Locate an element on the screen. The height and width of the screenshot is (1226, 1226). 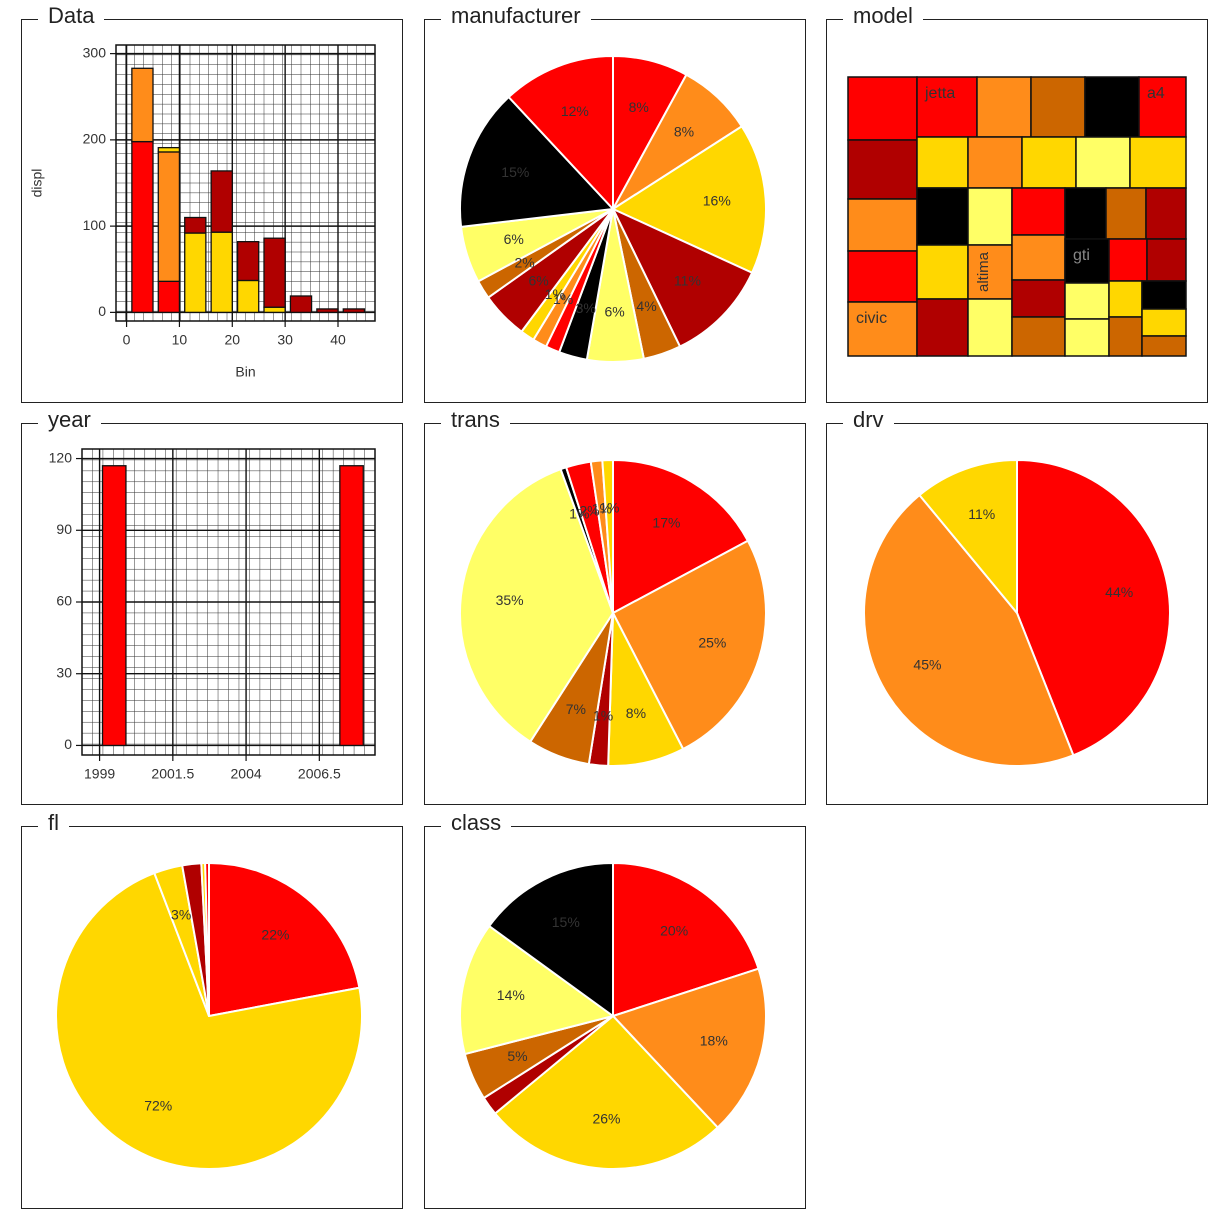
trans-slice-label: 2% is located at coordinates (589, 510).